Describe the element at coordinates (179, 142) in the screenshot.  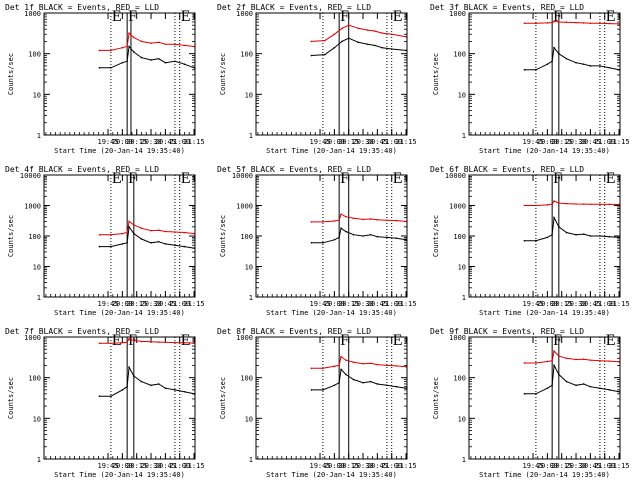
I see `x-tick-label: 21:00` at that location.